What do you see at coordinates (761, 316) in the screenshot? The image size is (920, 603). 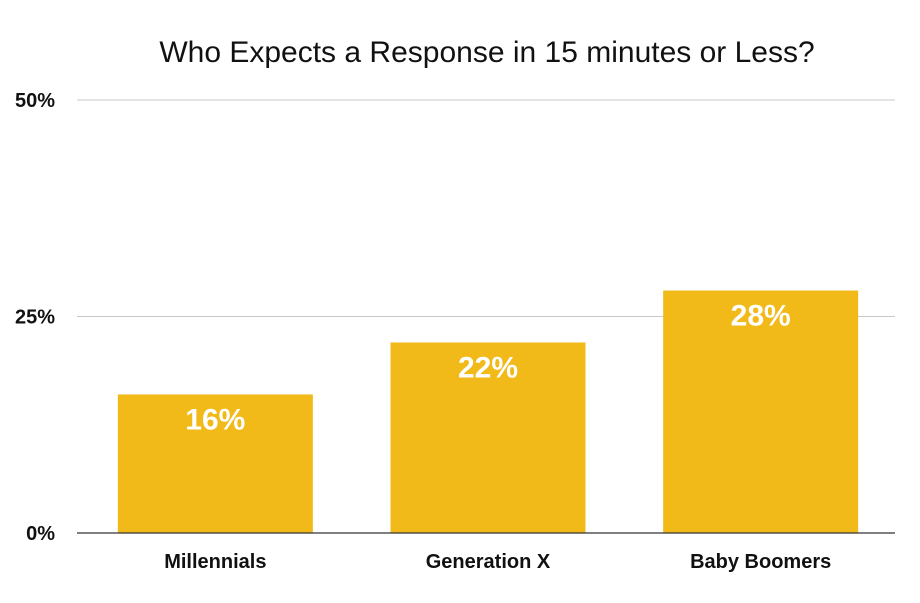 I see `data-label: 28%` at bounding box center [761, 316].